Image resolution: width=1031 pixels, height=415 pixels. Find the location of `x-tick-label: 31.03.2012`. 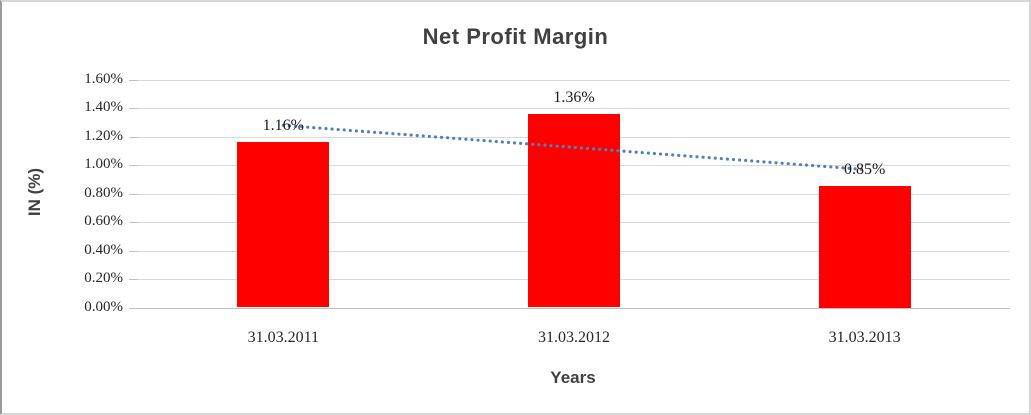

x-tick-label: 31.03.2012 is located at coordinates (574, 337).